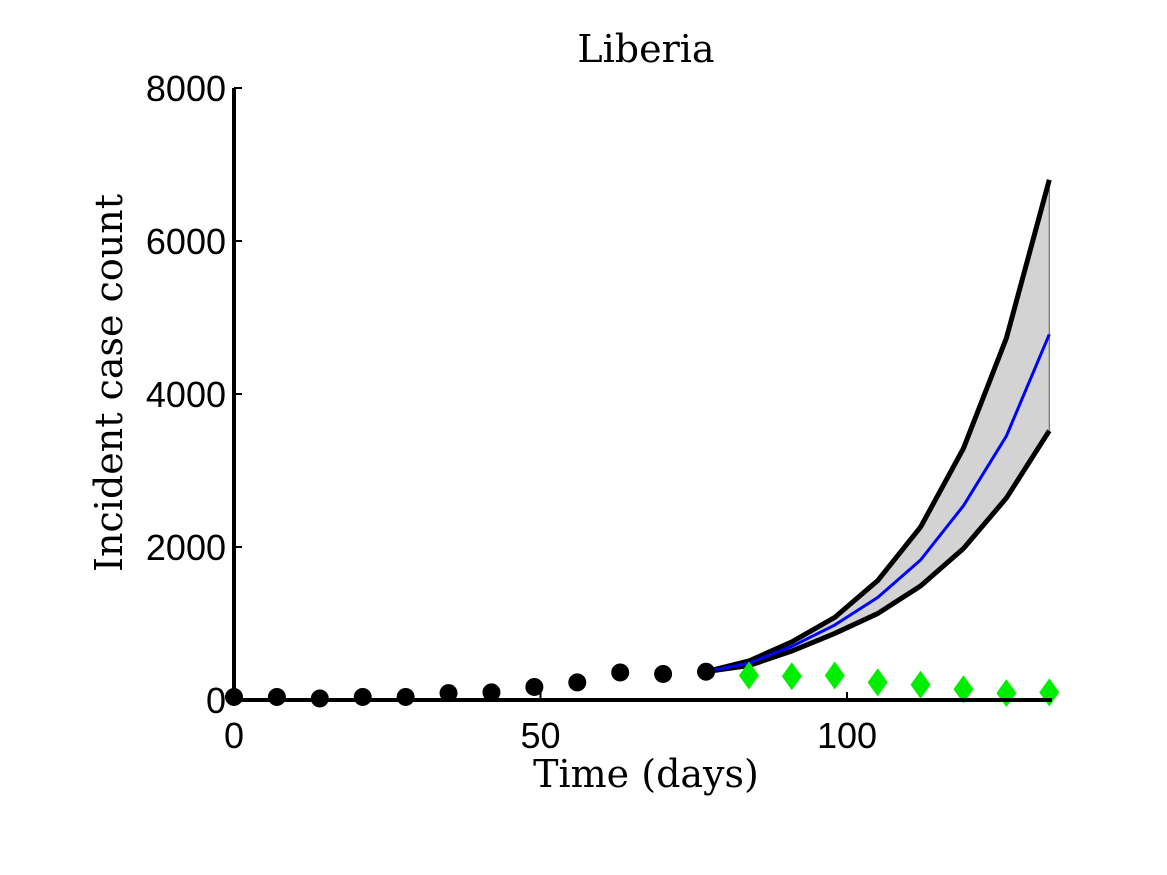 This screenshot has width=1167, height=875. I want to click on y-tick-label: 4000, so click(186, 394).